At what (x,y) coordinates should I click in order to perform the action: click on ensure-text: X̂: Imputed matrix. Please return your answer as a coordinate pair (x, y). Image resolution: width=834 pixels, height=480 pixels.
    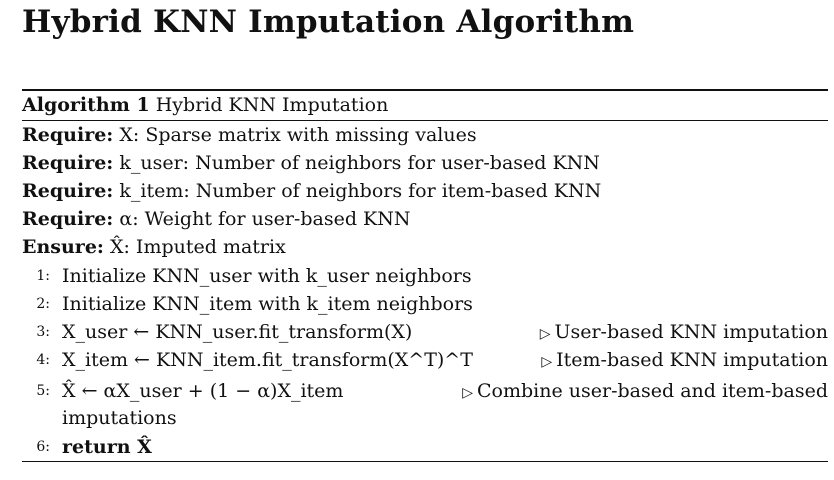
    Looking at the image, I should click on (197, 247).